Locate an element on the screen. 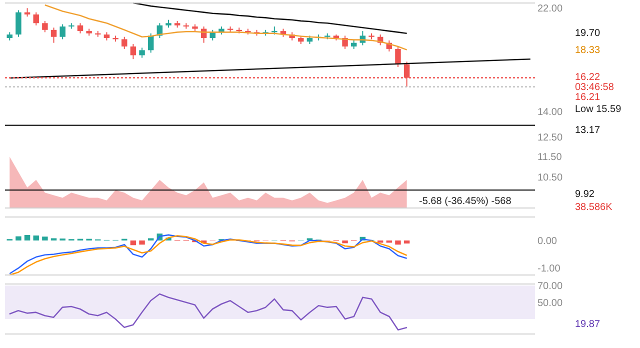 Image resolution: width=640 pixels, height=348 pixels. text: 38.586K is located at coordinates (594, 207).